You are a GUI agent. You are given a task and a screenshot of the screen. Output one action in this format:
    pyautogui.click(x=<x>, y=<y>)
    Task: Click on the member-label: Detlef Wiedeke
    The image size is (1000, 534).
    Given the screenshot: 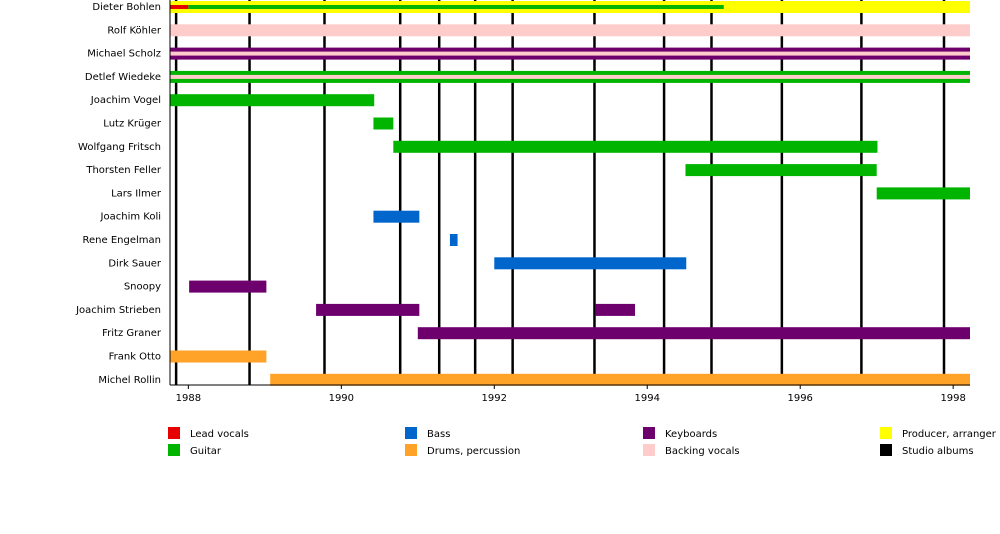 What is the action you would take?
    pyautogui.click(x=123, y=77)
    